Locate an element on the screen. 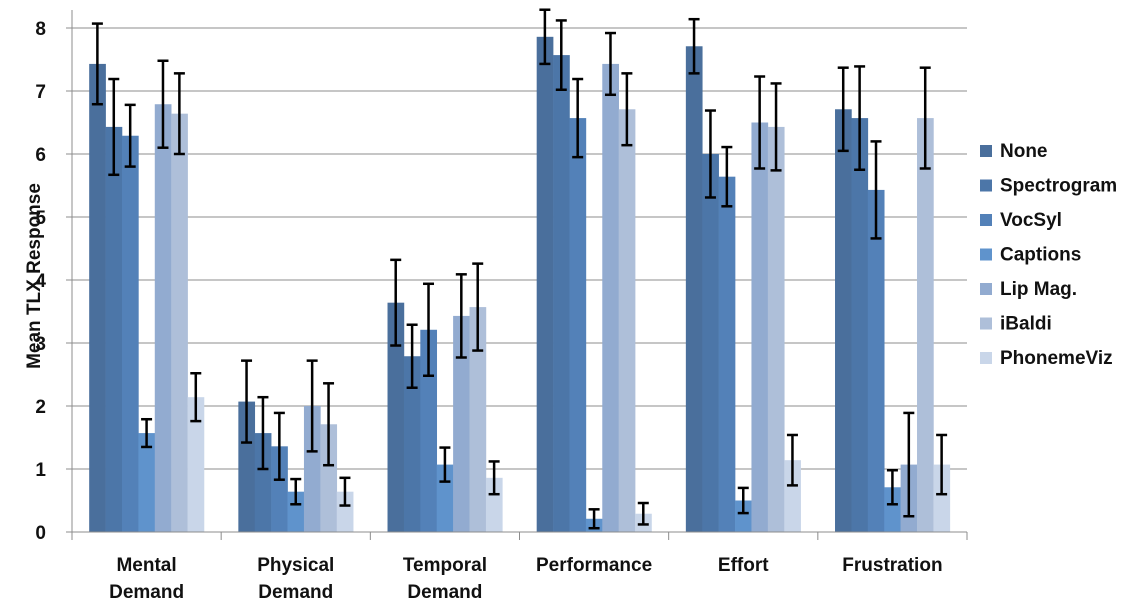 The image size is (1138, 605). legend-label: Lip Mag. is located at coordinates (1038, 289).